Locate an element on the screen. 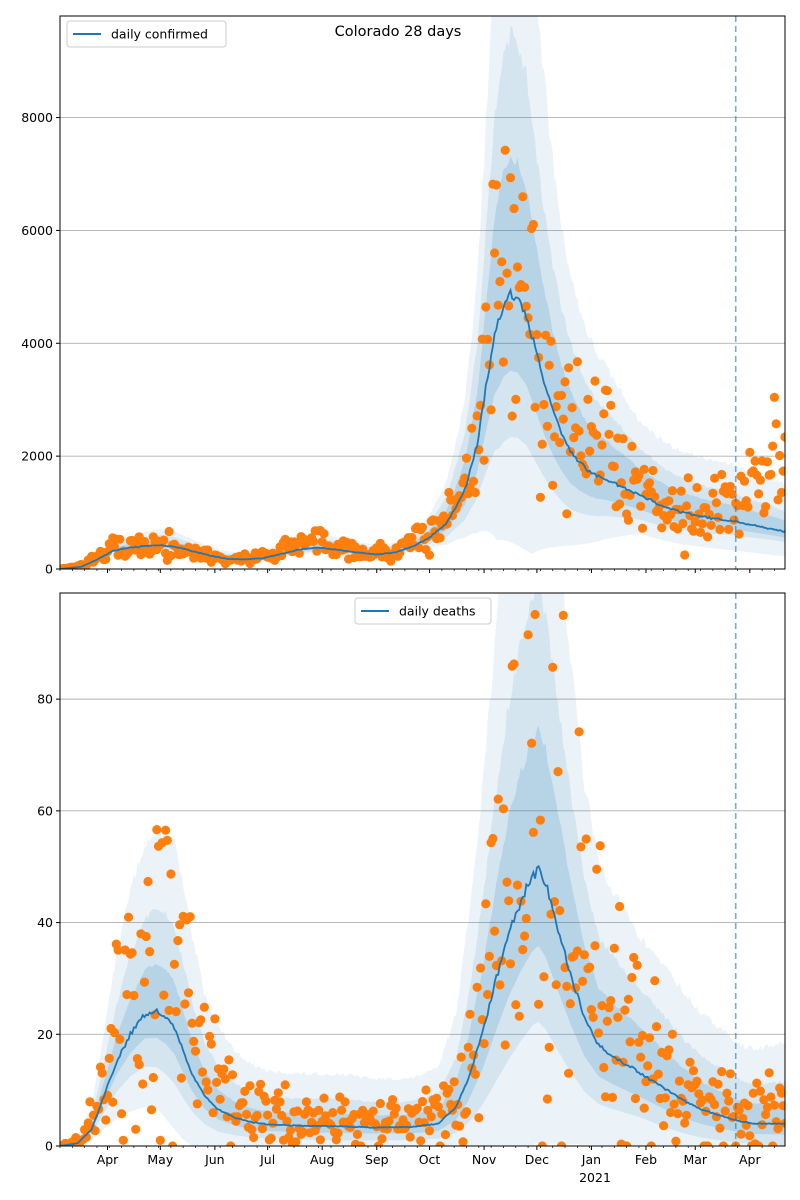  year-label: 2021 is located at coordinates (595, 1177).